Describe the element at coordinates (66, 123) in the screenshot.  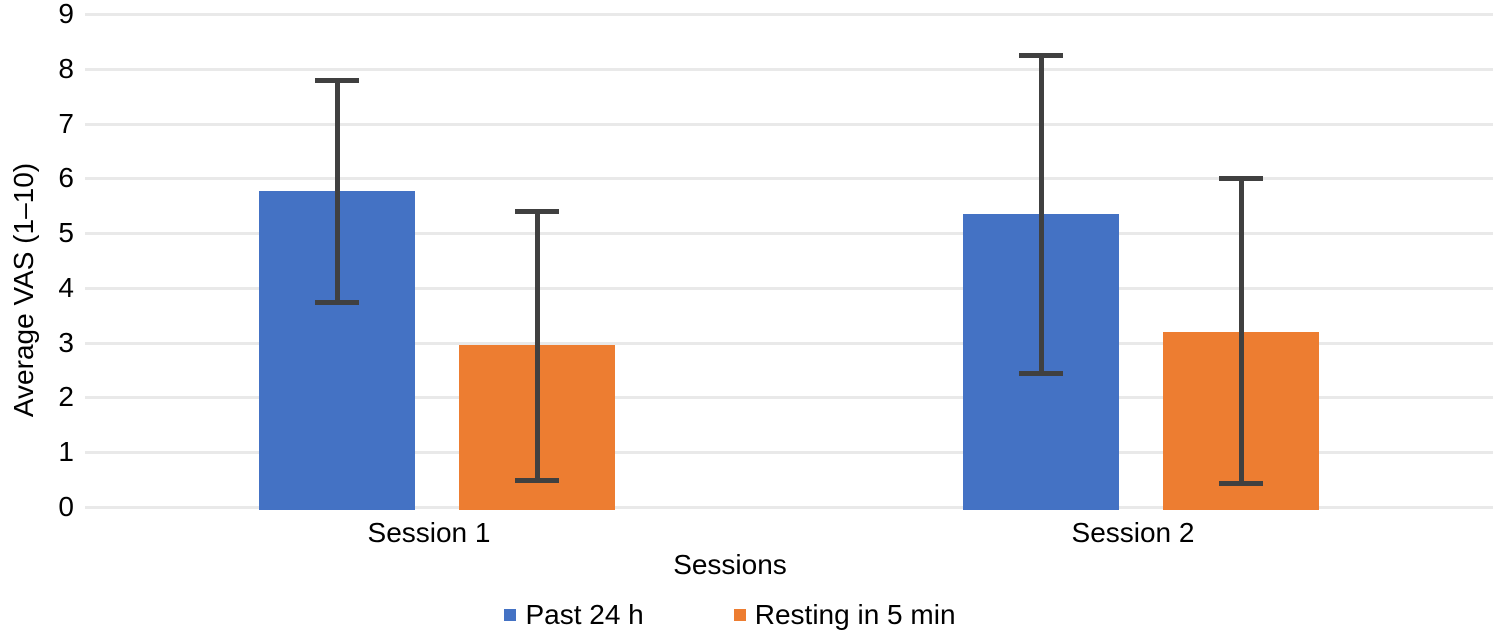
I see `y-tick-label: 7` at that location.